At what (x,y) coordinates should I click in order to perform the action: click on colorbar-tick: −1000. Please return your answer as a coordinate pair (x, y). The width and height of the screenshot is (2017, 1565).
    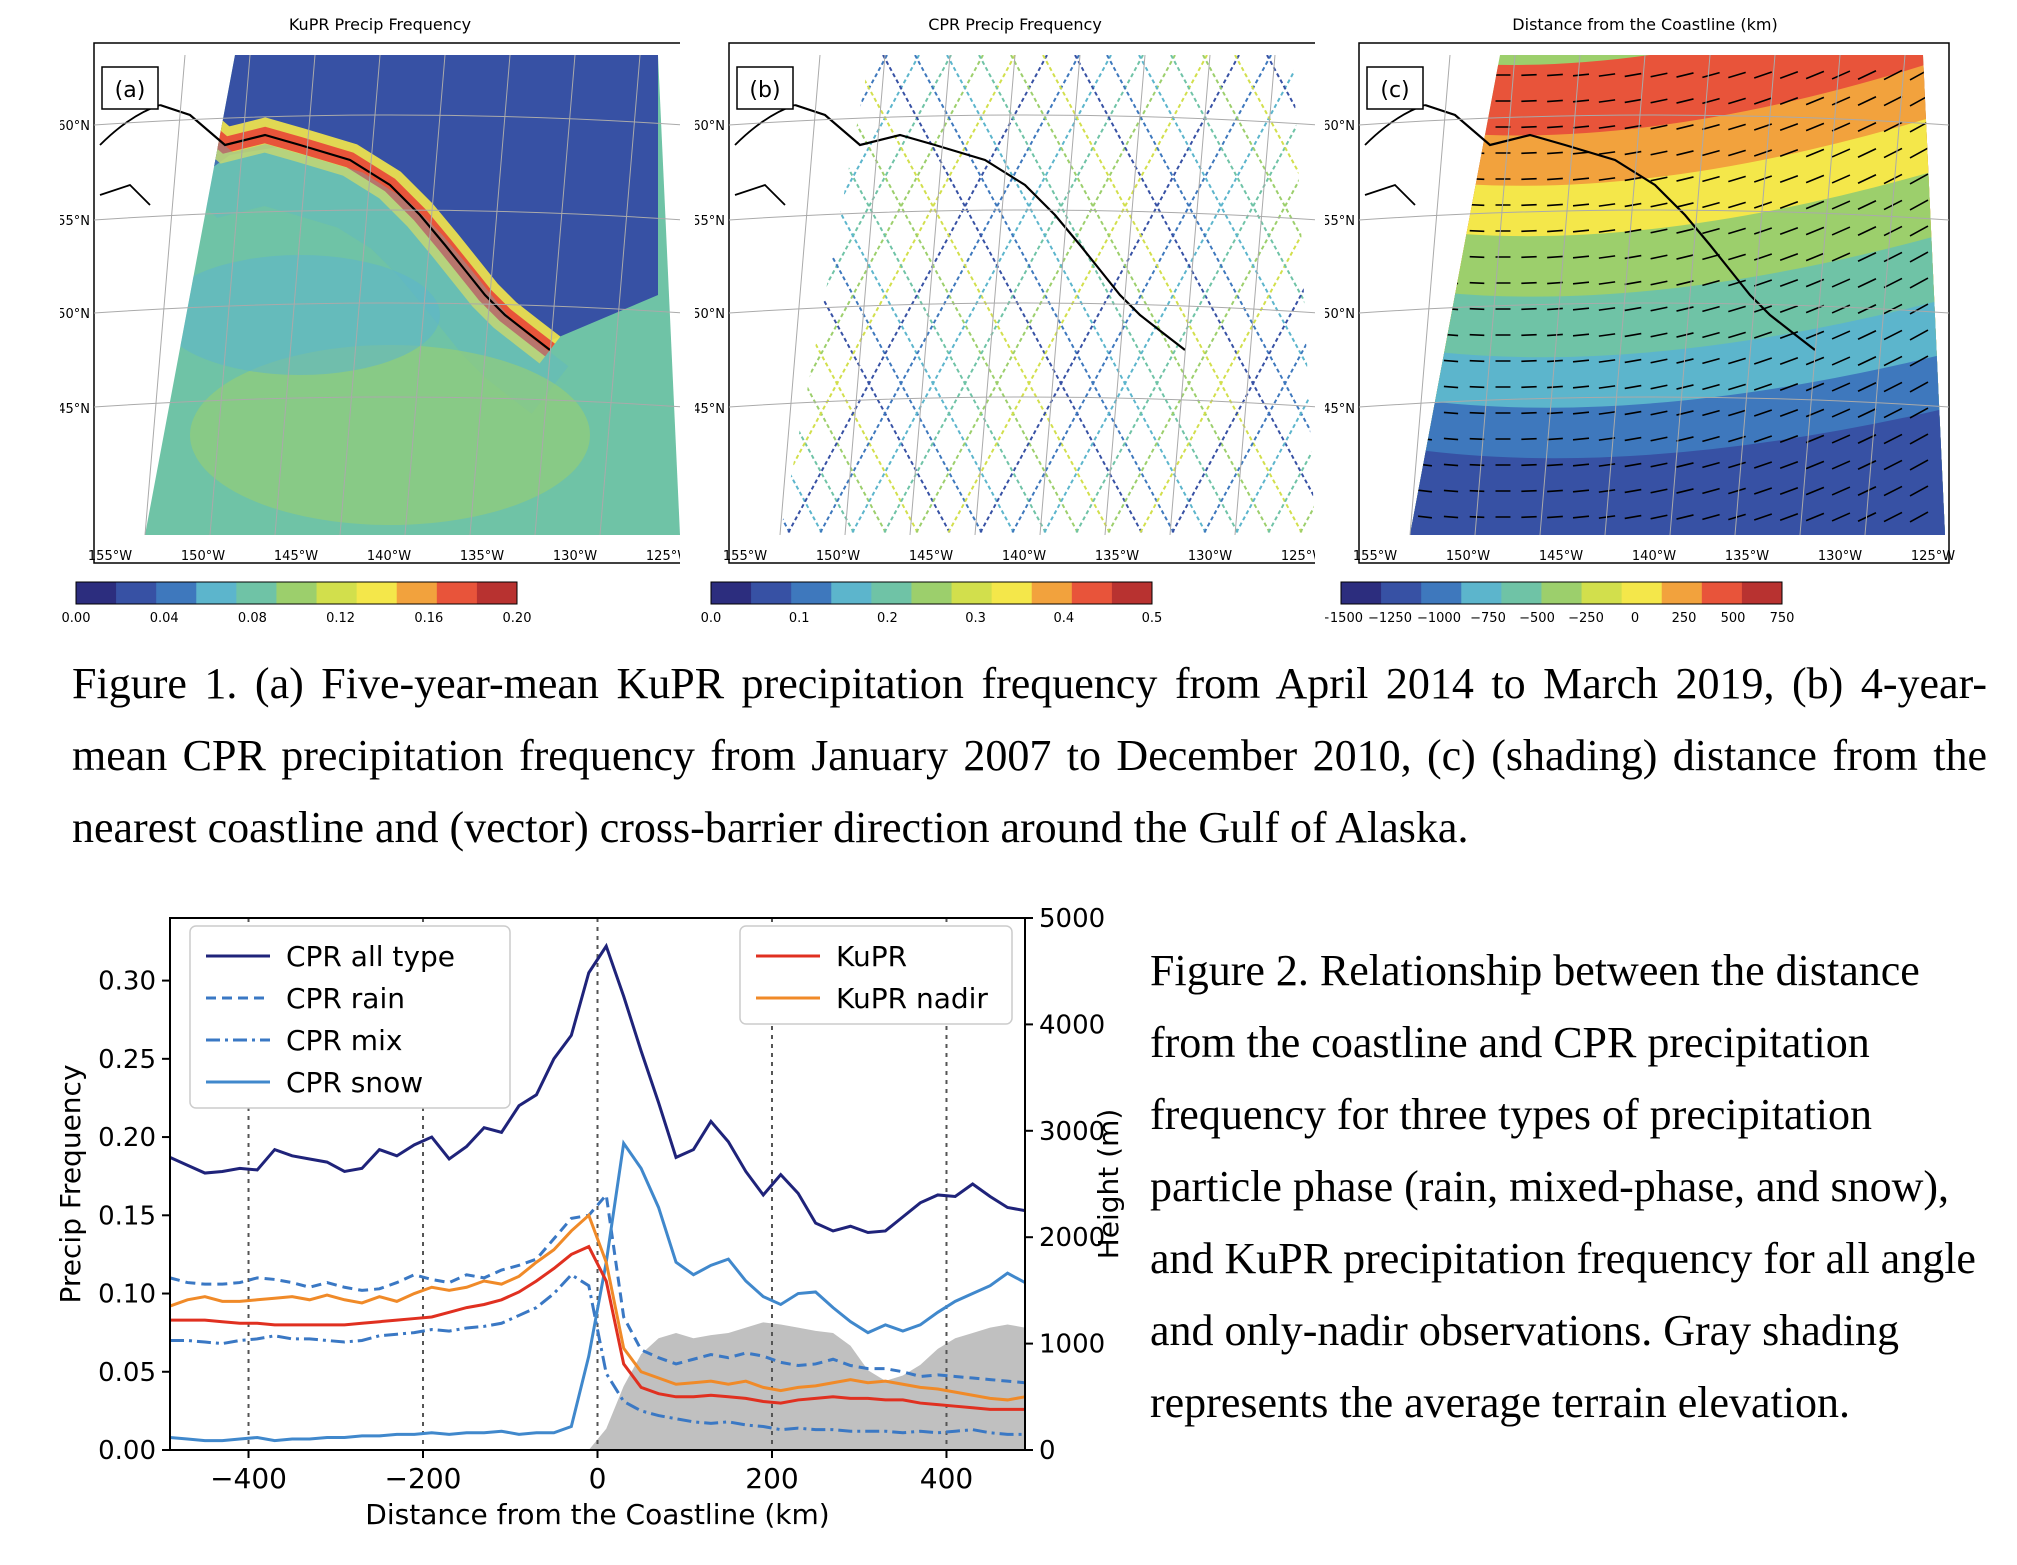
    Looking at the image, I should click on (1439, 618).